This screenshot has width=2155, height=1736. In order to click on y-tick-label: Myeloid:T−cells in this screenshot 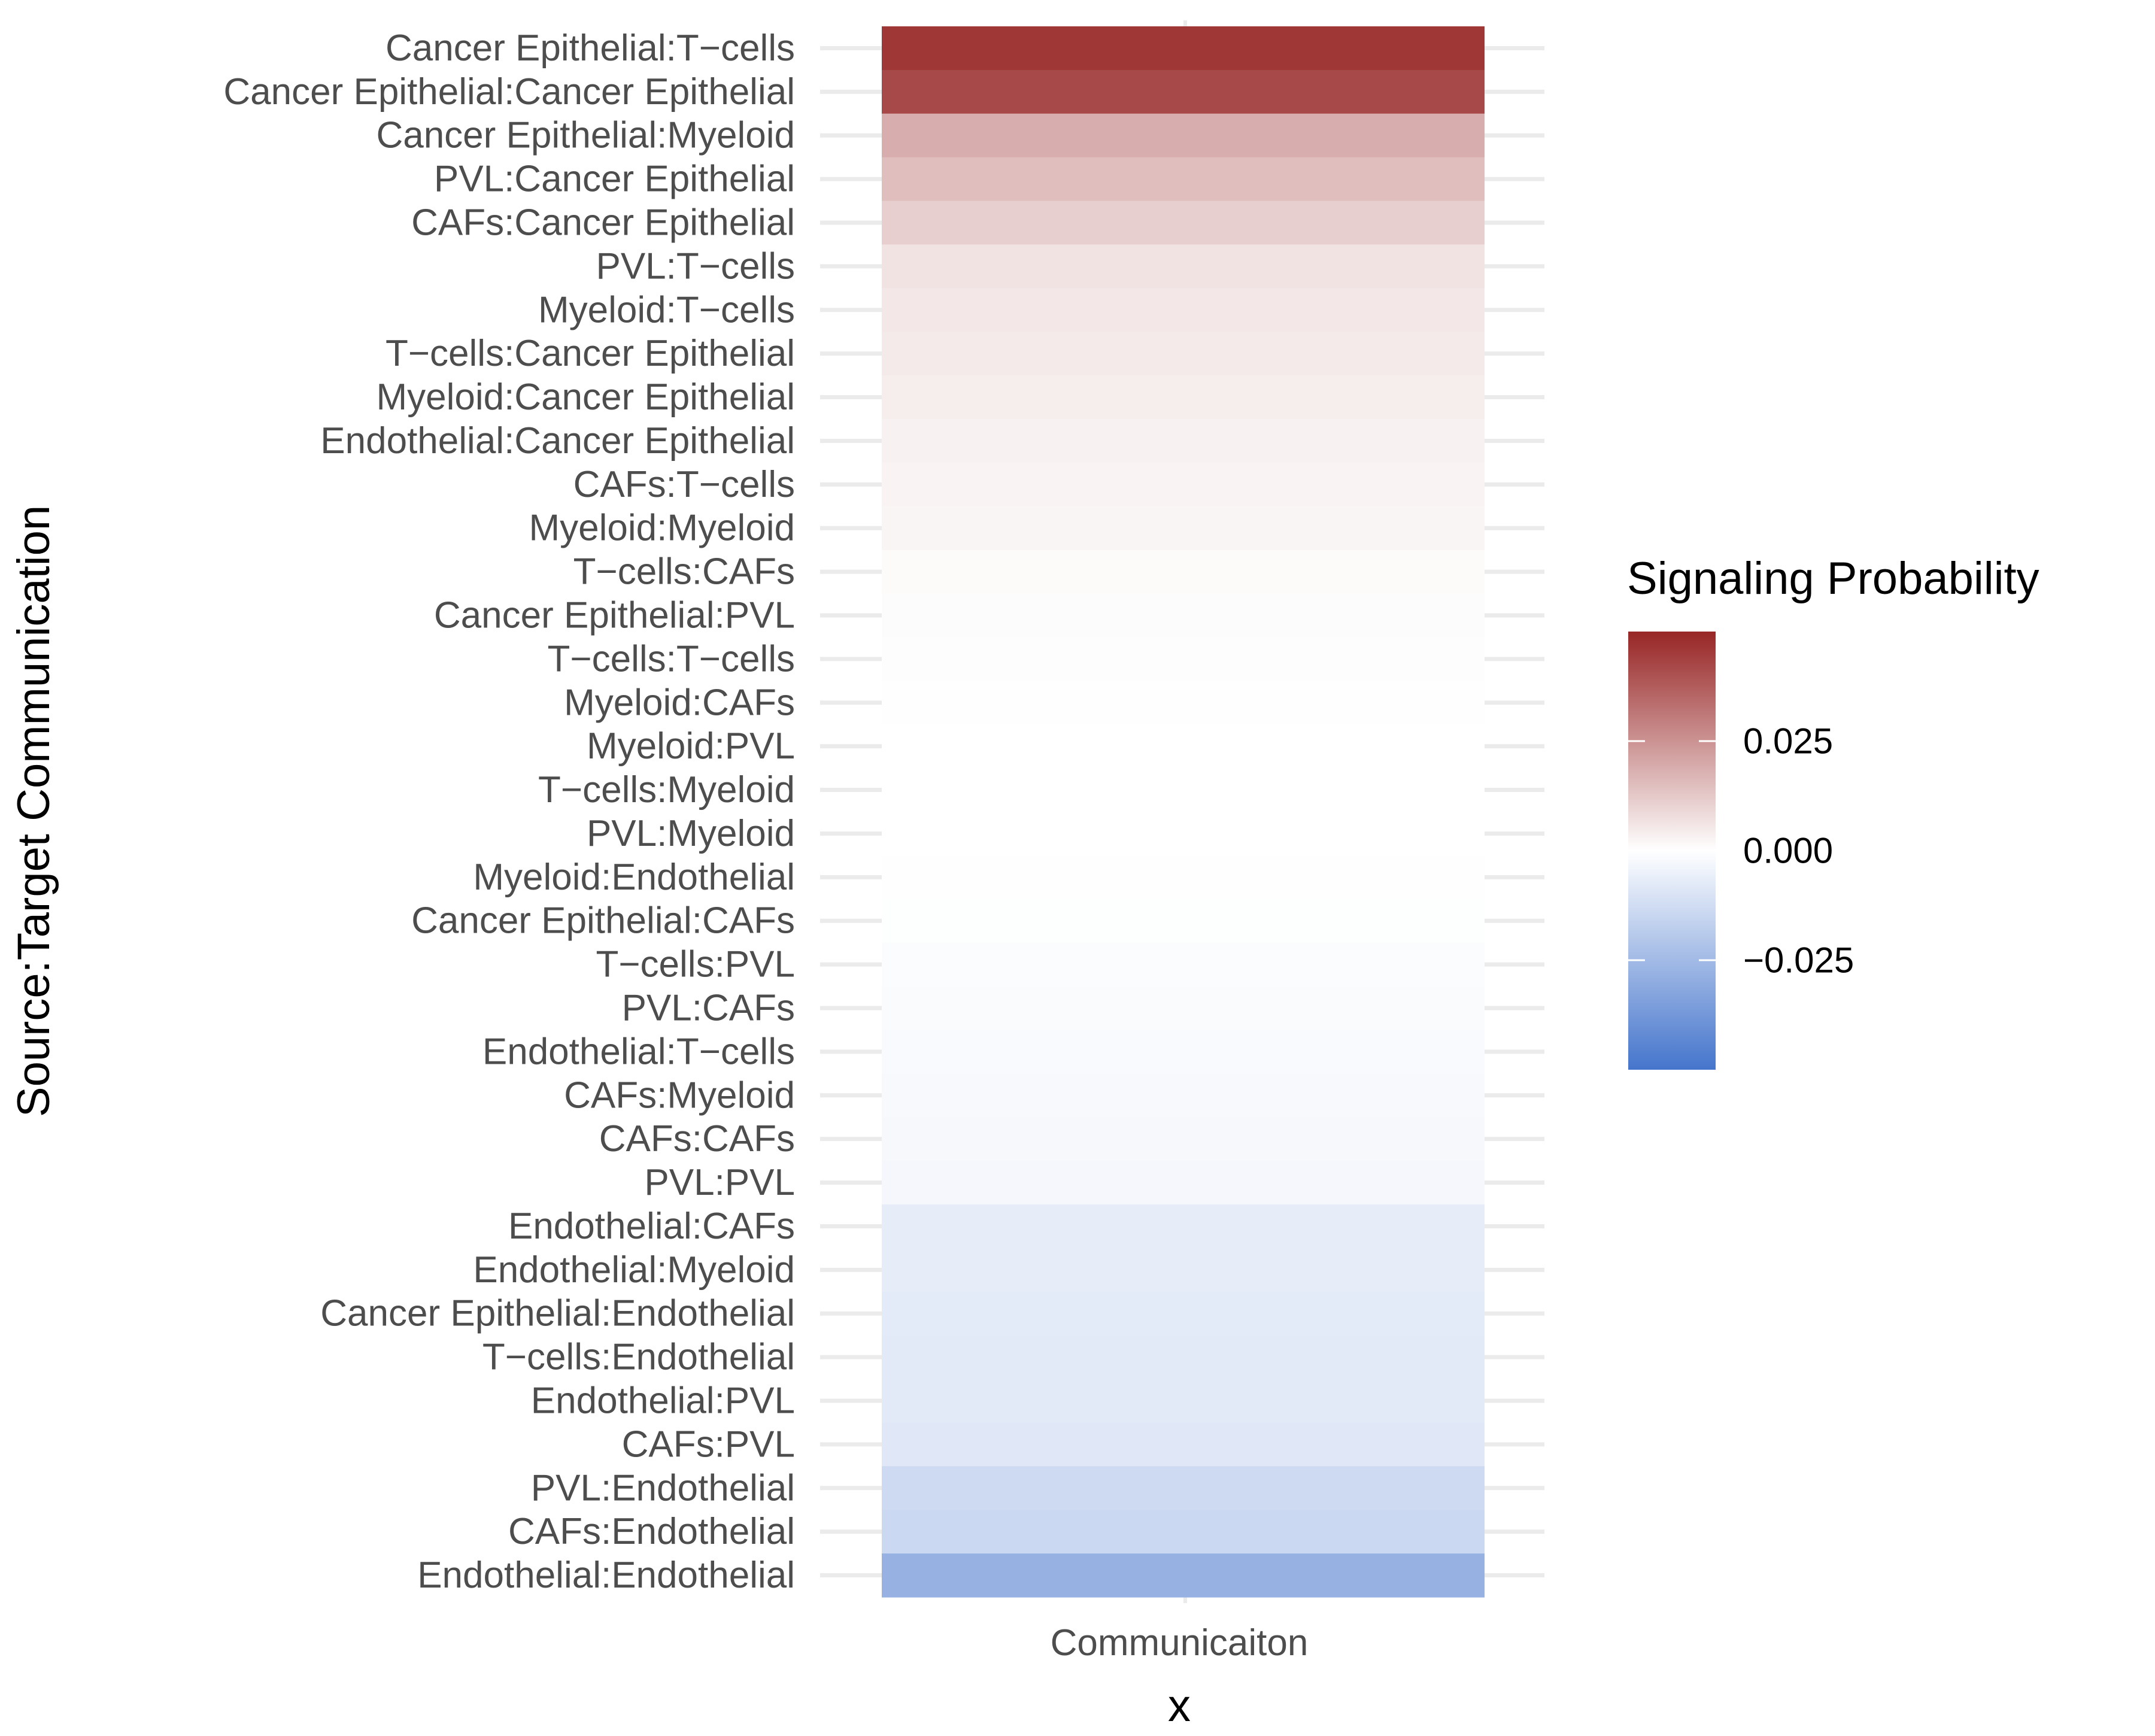, I will do `click(666, 309)`.